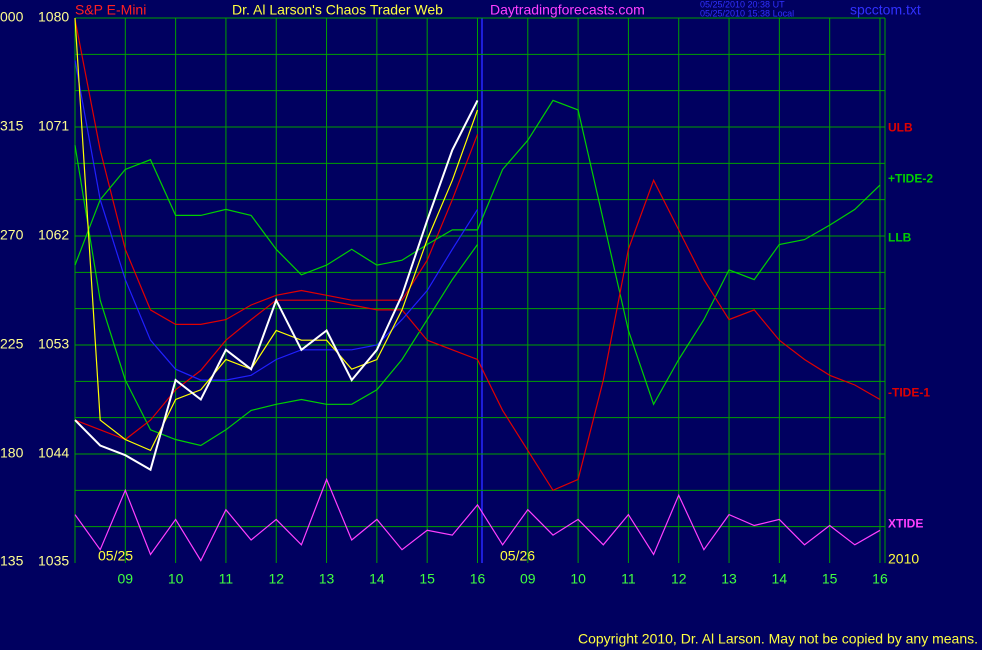  I want to click on series-label: LLB, so click(900, 238).